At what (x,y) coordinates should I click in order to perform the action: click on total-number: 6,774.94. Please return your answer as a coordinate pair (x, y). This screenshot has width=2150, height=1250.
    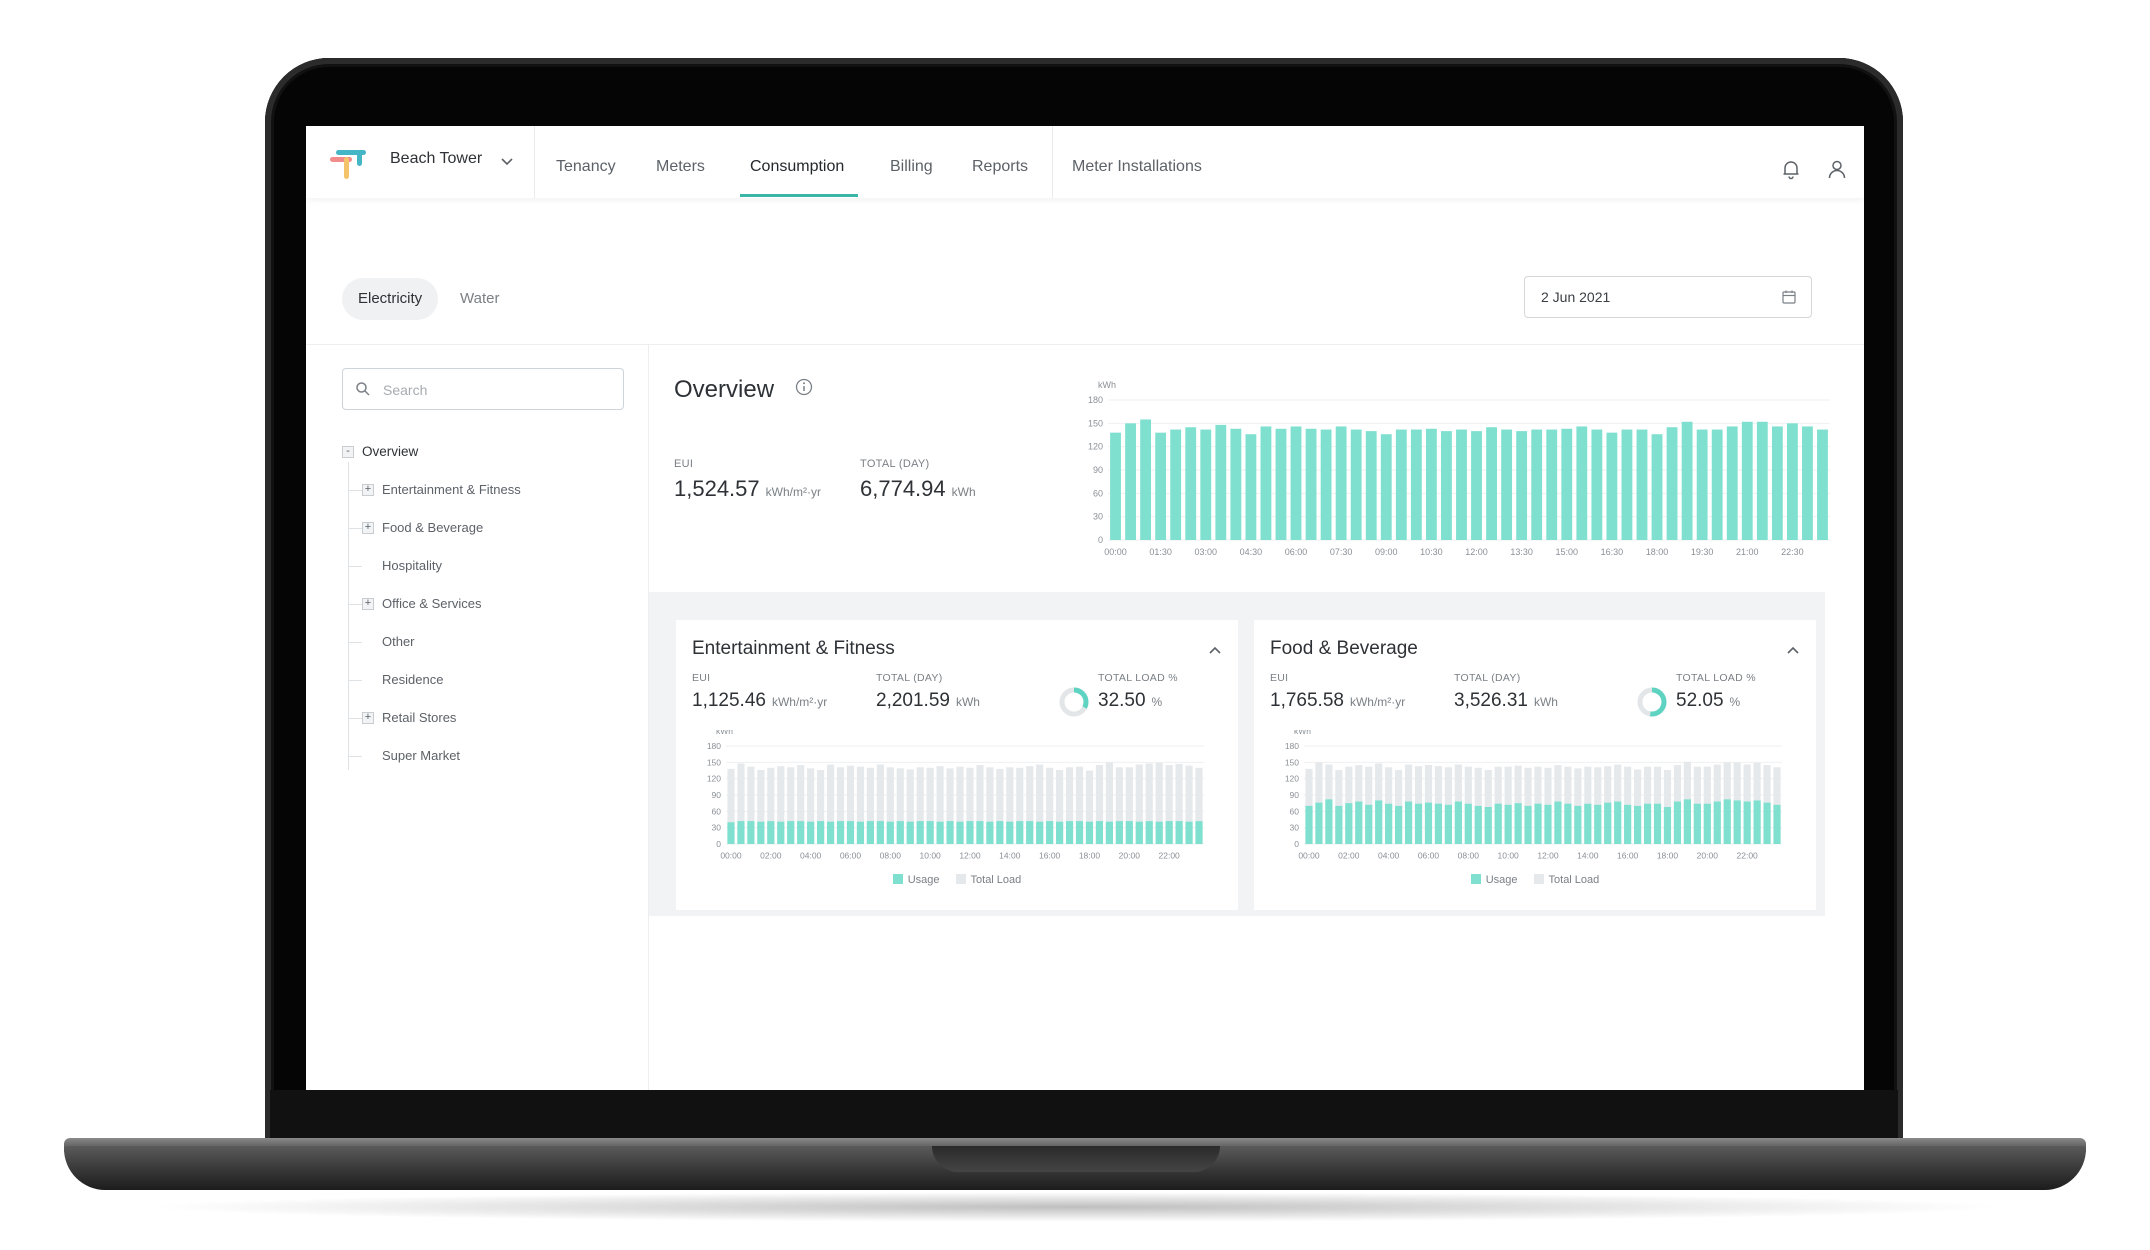
    Looking at the image, I should click on (903, 488).